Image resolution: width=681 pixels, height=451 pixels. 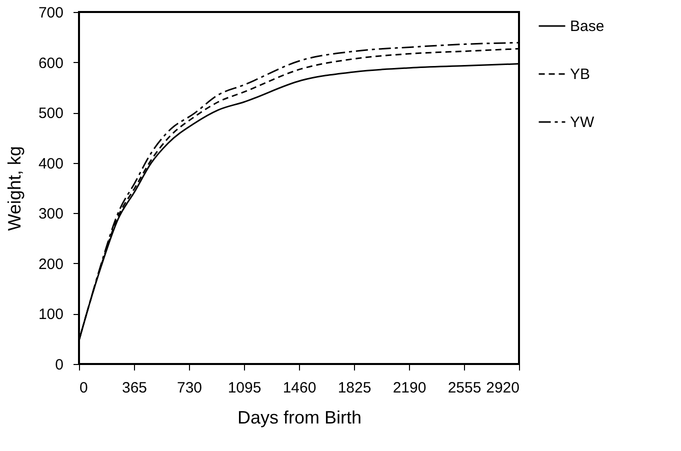 I want to click on y-tick-label: 600, so click(x=51, y=63).